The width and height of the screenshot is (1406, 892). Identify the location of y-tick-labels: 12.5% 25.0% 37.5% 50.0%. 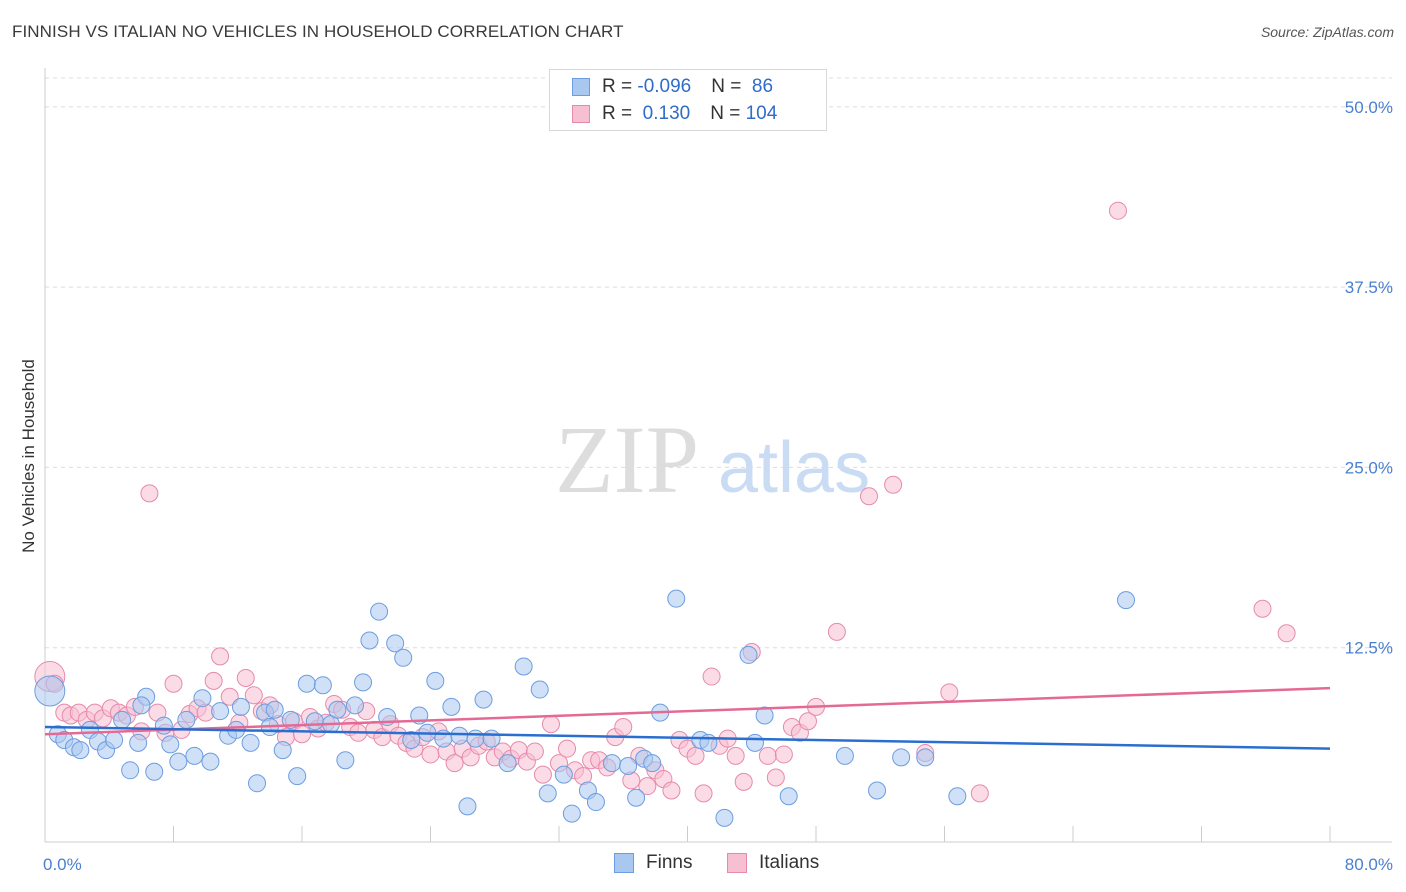
(1369, 378).